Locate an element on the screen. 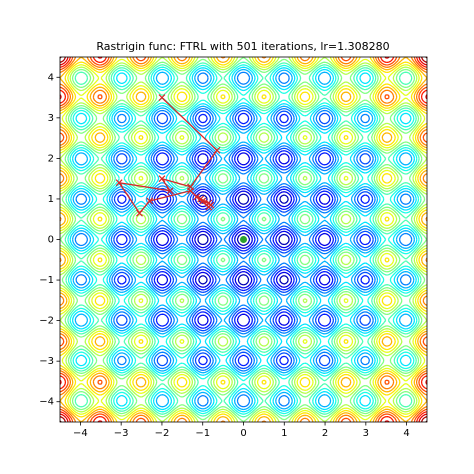  x-tick-label: 4 is located at coordinates (406, 433).